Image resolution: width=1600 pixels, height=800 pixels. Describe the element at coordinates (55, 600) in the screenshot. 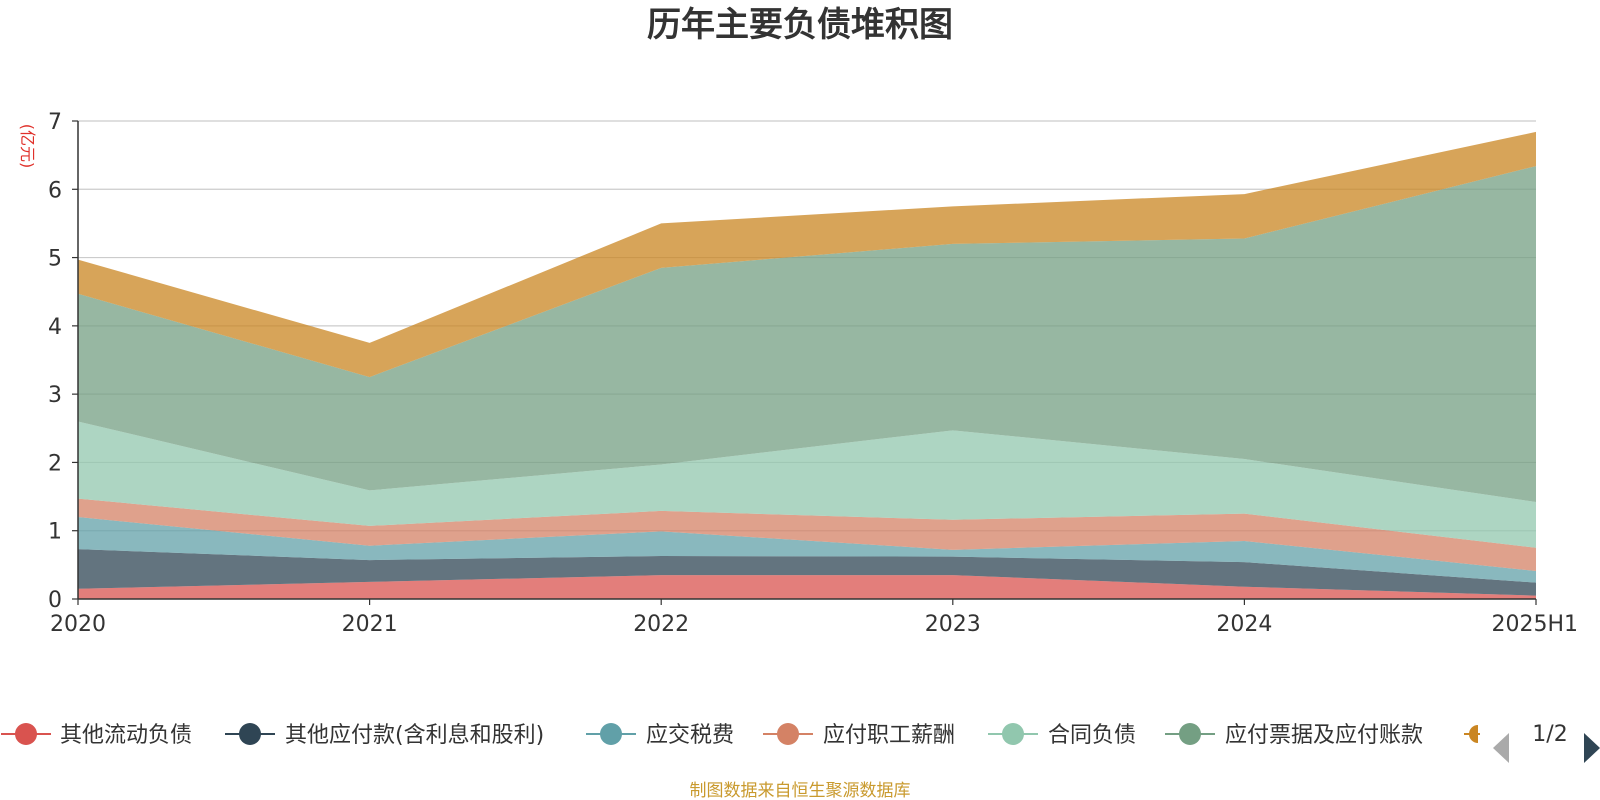

I see `y-tick-label: 0` at that location.